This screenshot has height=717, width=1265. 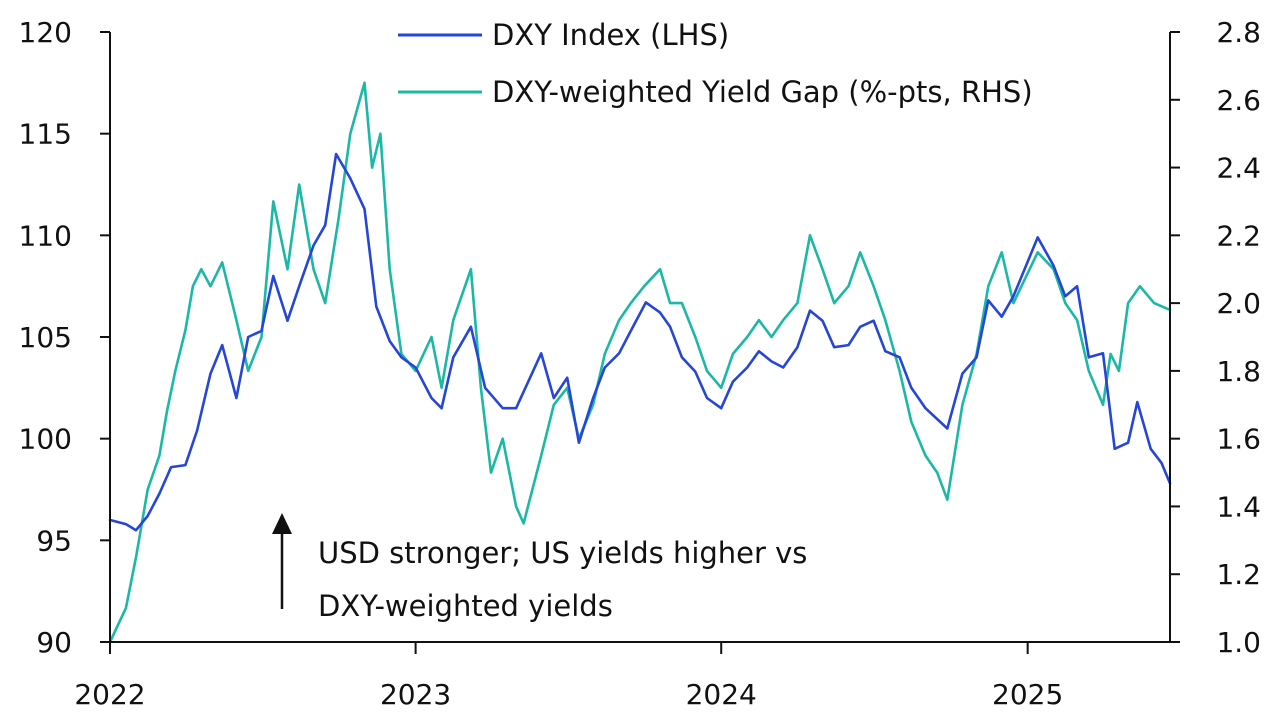 What do you see at coordinates (762, 92) in the screenshot?
I see `legend-label-yield-gap: DXY-weighted Yield Gap (%-pts, RHS)` at bounding box center [762, 92].